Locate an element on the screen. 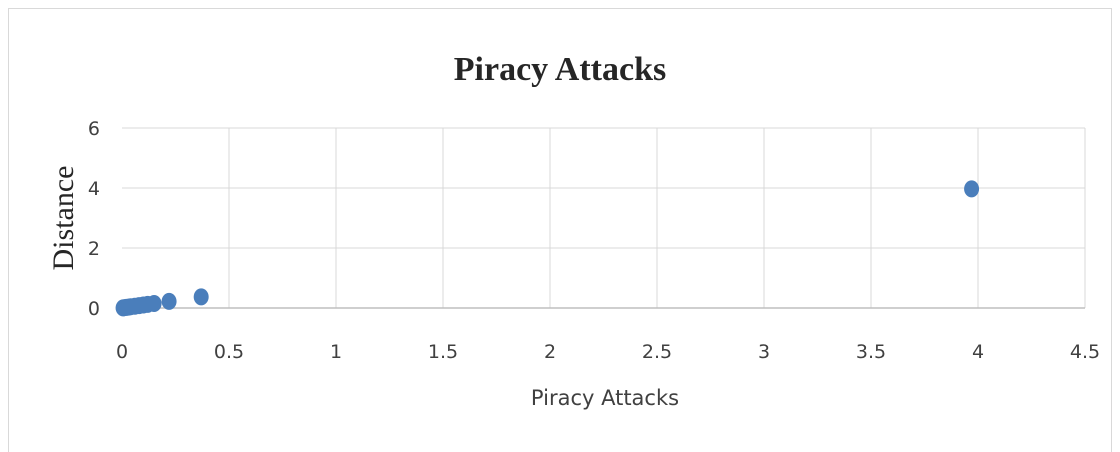 The image size is (1120, 452). x-tick-label: 4 is located at coordinates (978, 352).